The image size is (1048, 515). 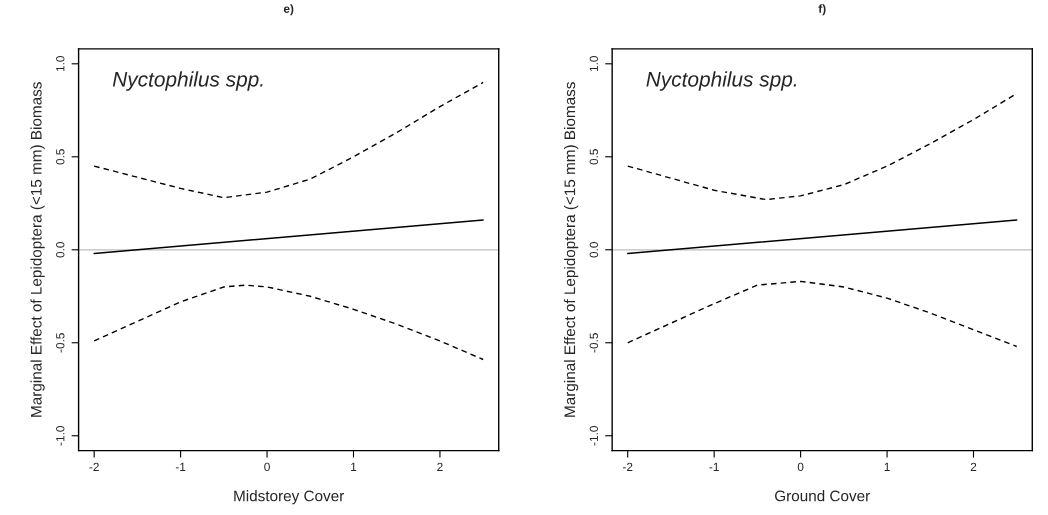 What do you see at coordinates (822, 10) in the screenshot?
I see `chart-title: f)` at bounding box center [822, 10].